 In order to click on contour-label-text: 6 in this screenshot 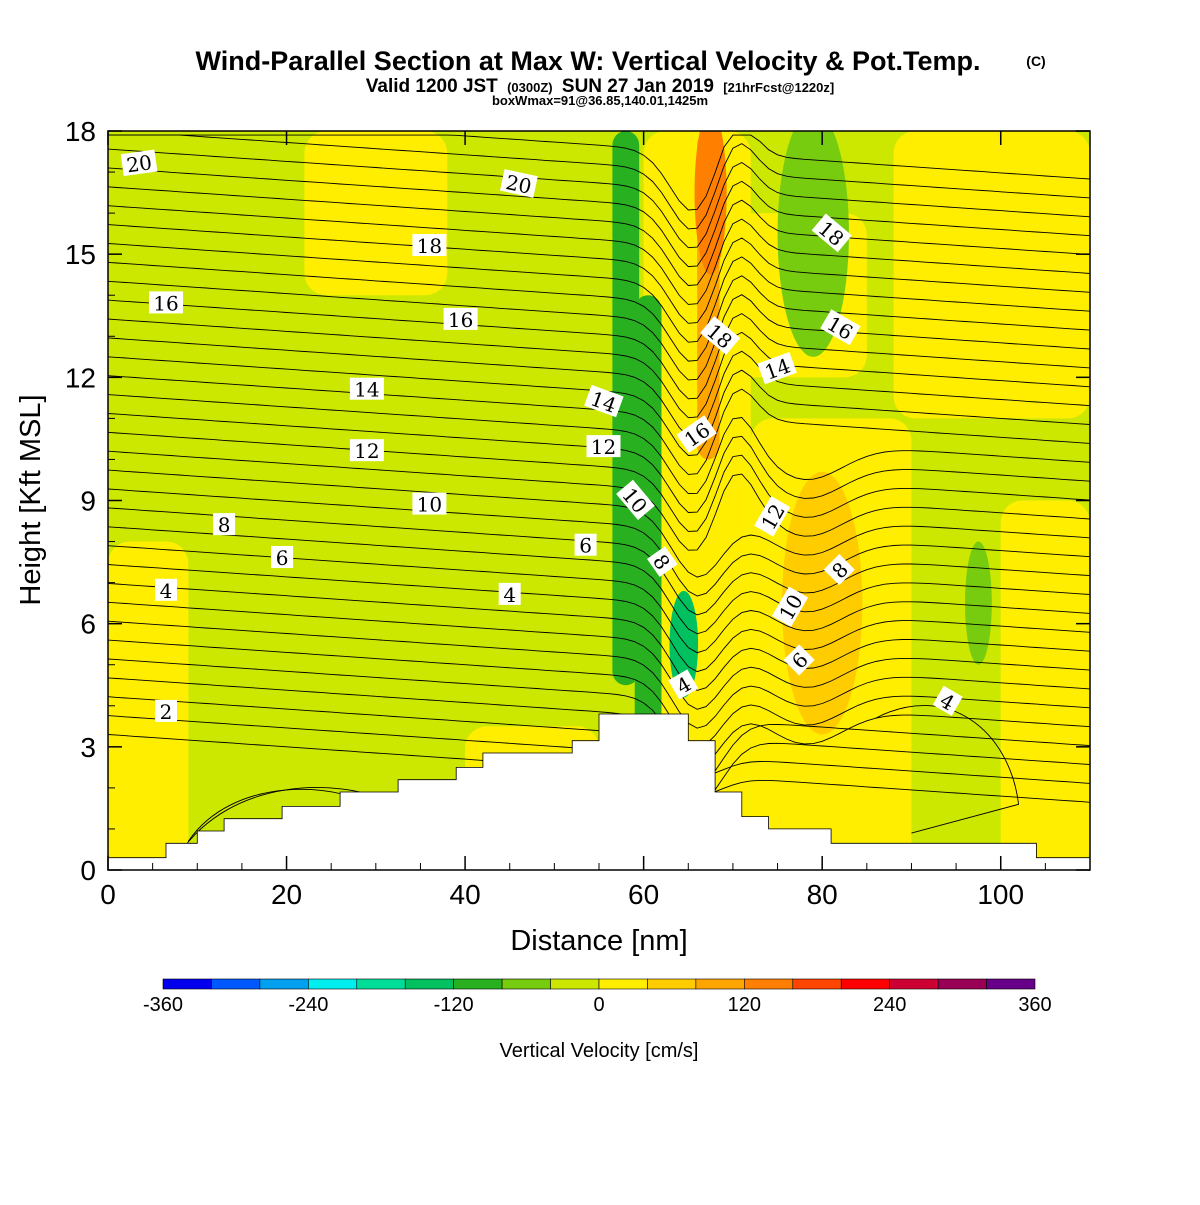, I will do `click(282, 558)`.